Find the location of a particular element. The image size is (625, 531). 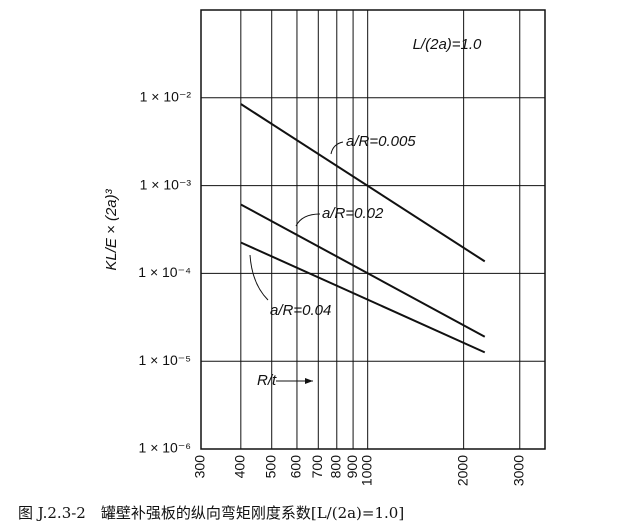

y-axis-label: KL/E × (2a)³ is located at coordinates (111, 229).